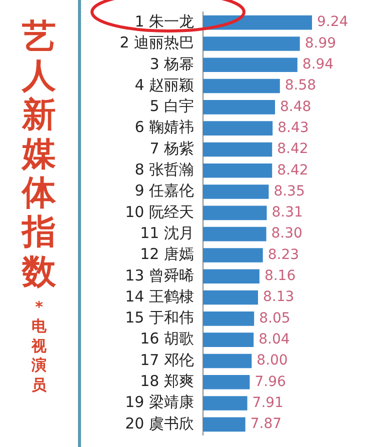 The width and height of the screenshot is (389, 447). What do you see at coordinates (318, 64) in the screenshot?
I see `data-label: 8.94` at bounding box center [318, 64].